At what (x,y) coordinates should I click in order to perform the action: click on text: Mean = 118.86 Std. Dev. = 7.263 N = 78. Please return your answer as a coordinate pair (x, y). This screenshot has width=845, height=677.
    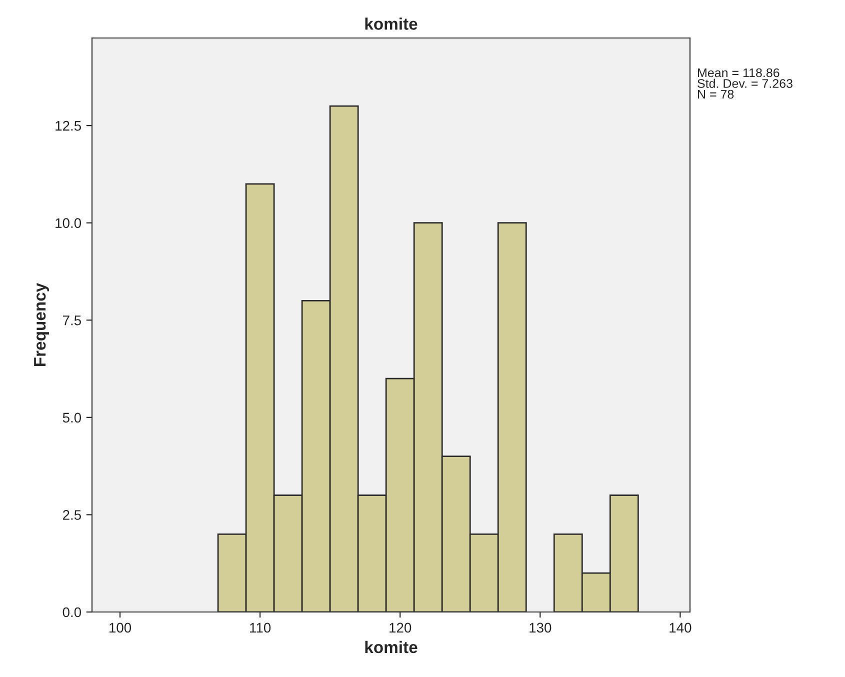
    Looking at the image, I should click on (745, 83).